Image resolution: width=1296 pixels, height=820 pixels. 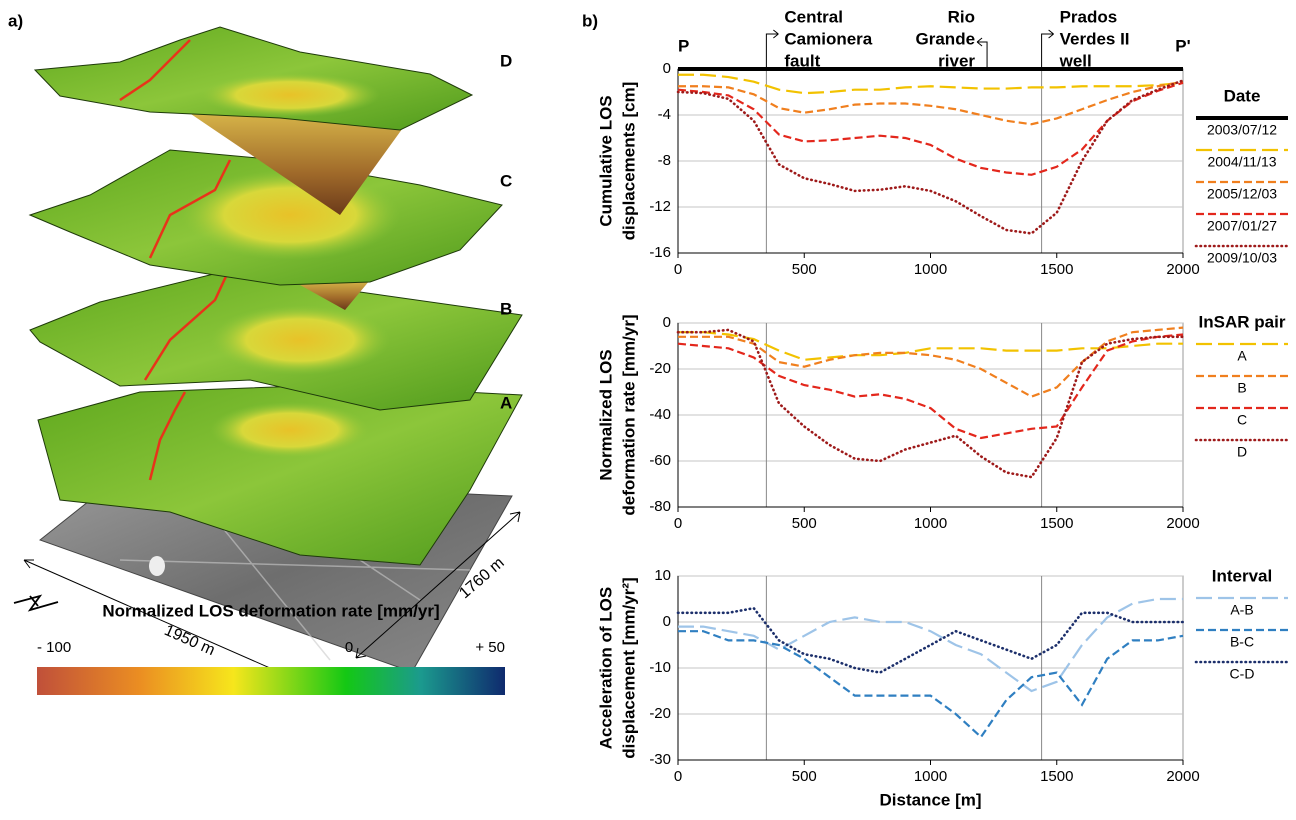 What do you see at coordinates (1241, 610) in the screenshot?
I see `legend-label: A-B` at bounding box center [1241, 610].